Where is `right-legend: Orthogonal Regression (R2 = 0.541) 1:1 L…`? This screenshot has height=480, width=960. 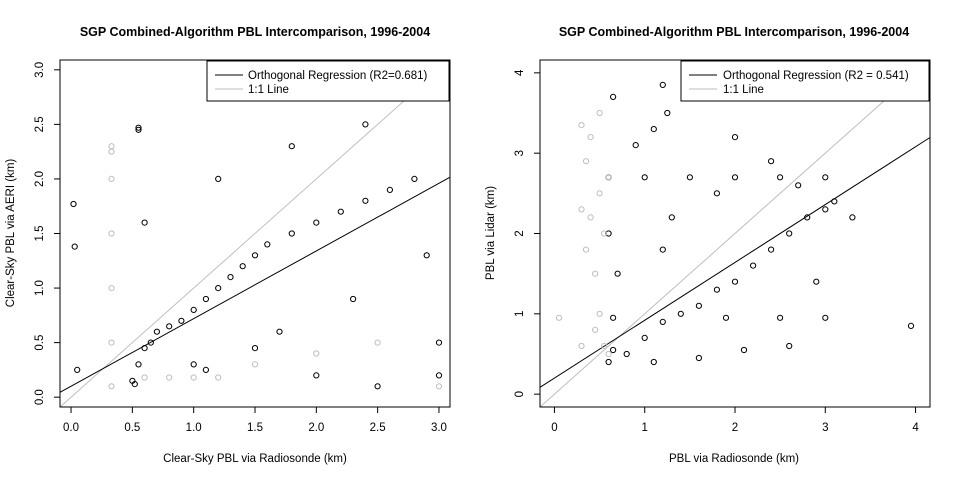 right-legend: Orthogonal Regression (R2 = 0.541) 1:1 L… is located at coordinates (805, 81).